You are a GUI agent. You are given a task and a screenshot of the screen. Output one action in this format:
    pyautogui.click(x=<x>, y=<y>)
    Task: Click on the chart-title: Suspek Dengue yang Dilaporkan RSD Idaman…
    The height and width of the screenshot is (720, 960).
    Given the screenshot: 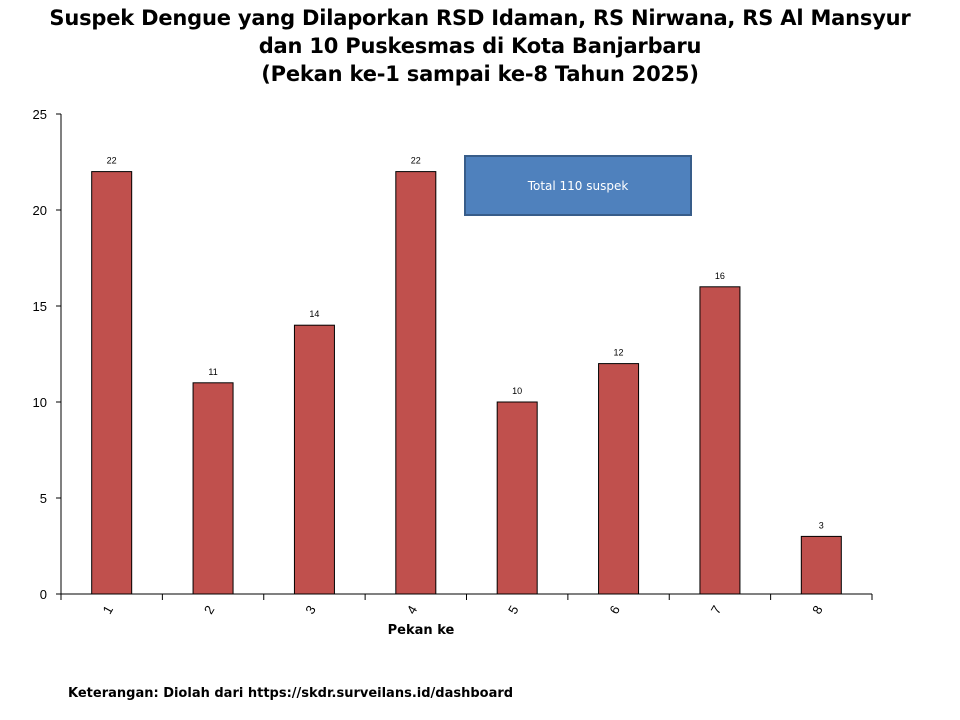 What is the action you would take?
    pyautogui.click(x=480, y=46)
    